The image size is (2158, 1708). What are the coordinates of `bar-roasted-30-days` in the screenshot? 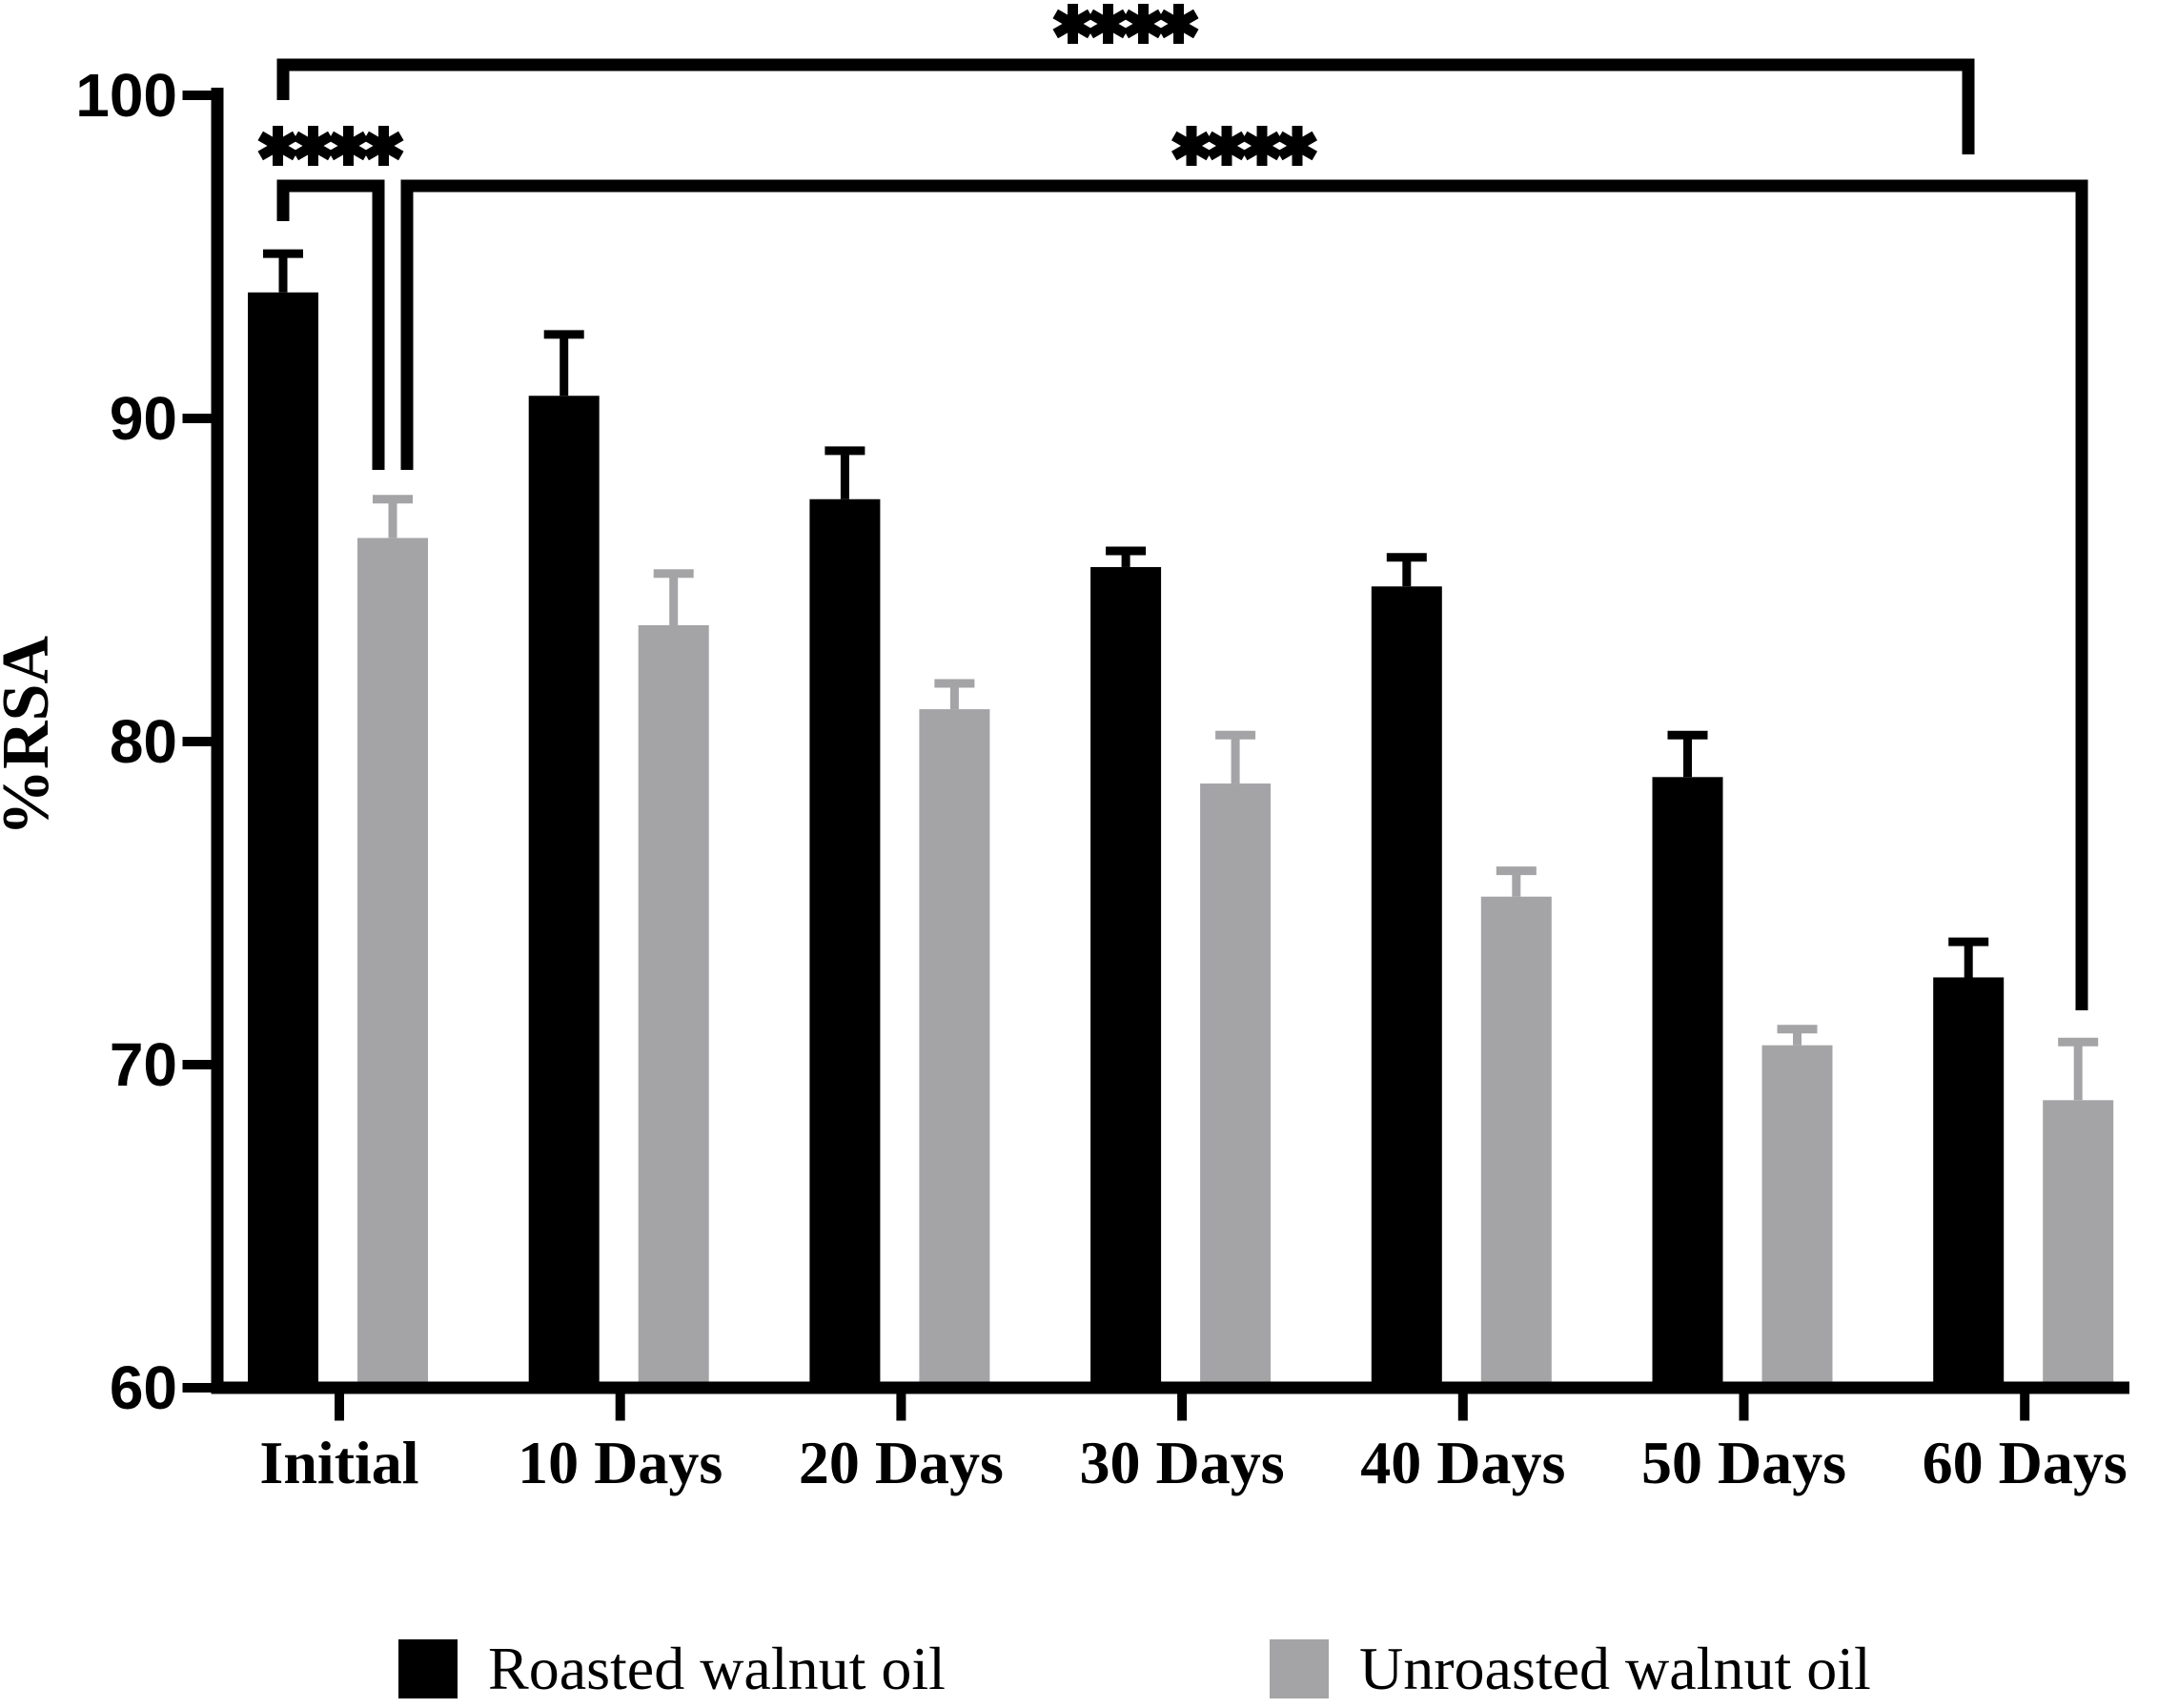 It's located at (1126, 977).